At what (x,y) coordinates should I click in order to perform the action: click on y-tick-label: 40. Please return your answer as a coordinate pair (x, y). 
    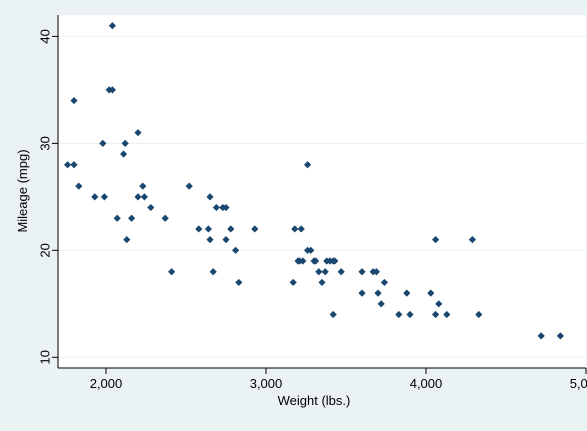
    Looking at the image, I should click on (45, 36).